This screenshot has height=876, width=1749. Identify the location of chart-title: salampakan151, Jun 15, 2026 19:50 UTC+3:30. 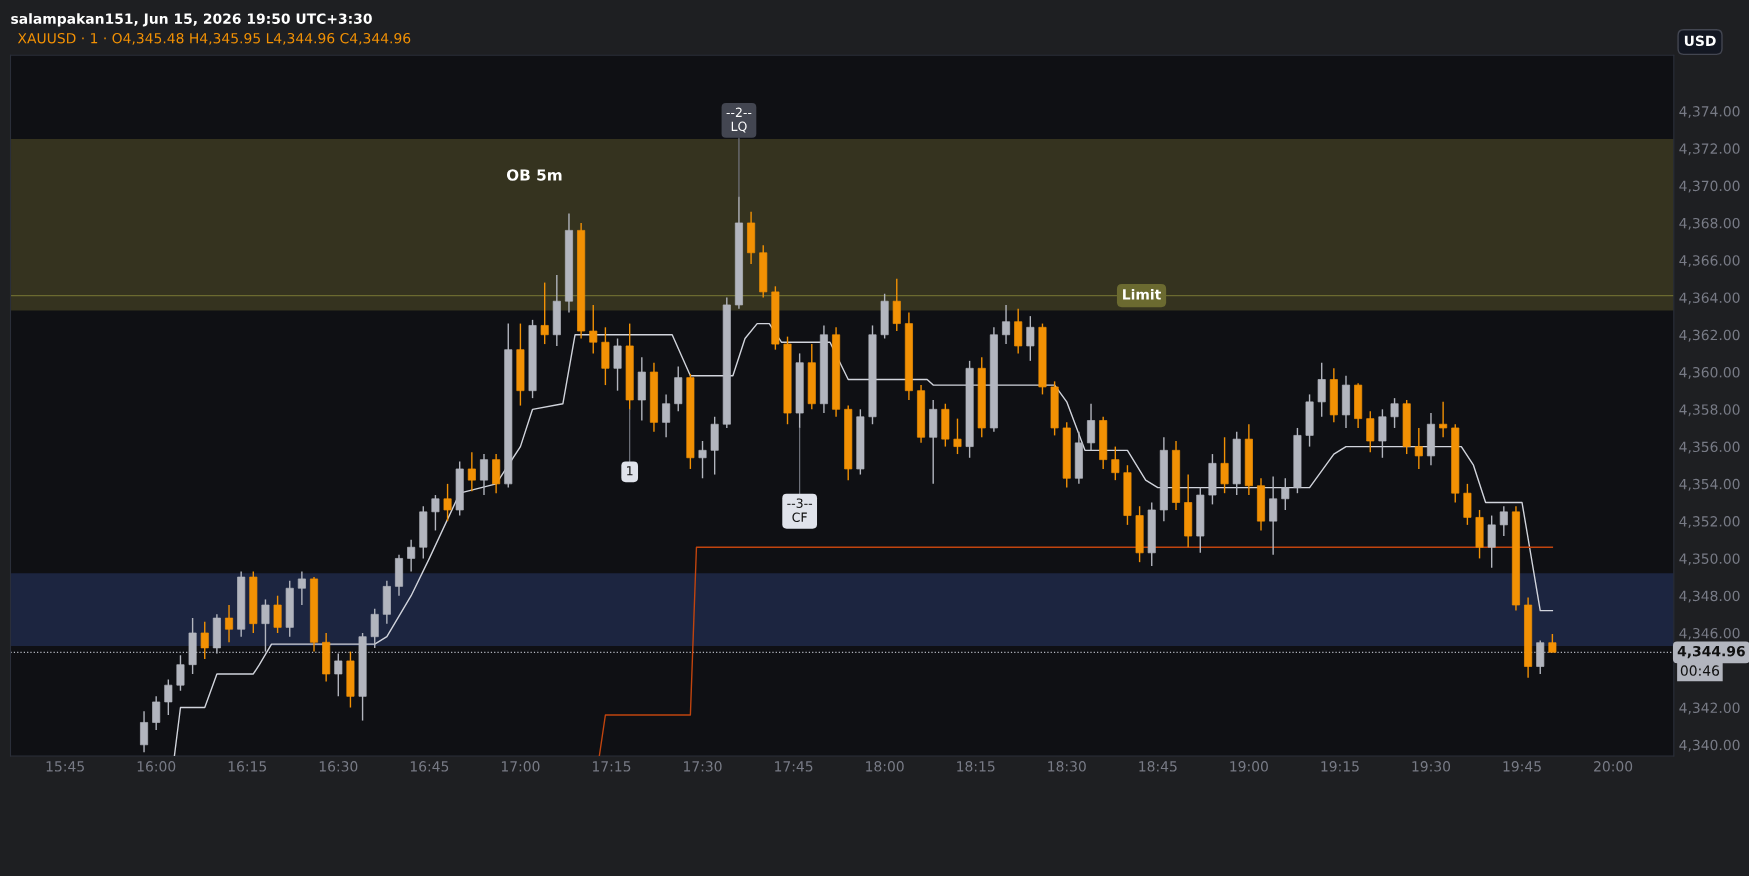
(191, 20).